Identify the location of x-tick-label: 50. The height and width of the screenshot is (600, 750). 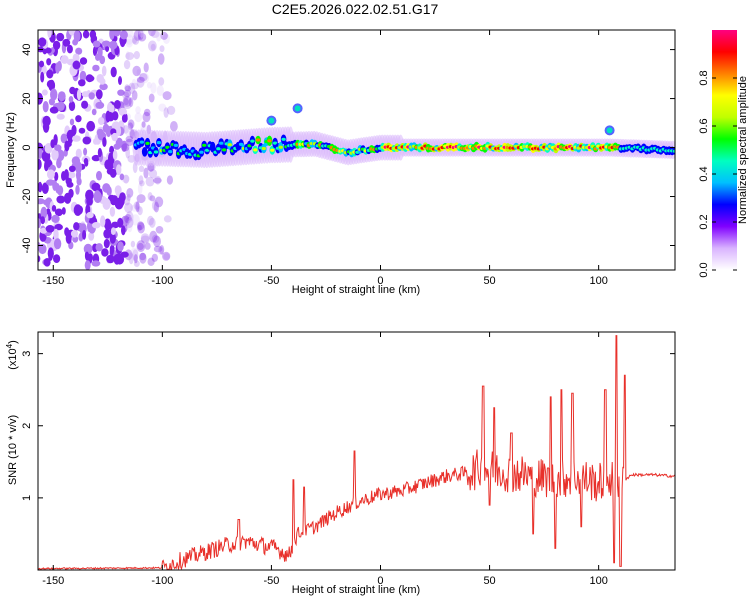
(489, 281).